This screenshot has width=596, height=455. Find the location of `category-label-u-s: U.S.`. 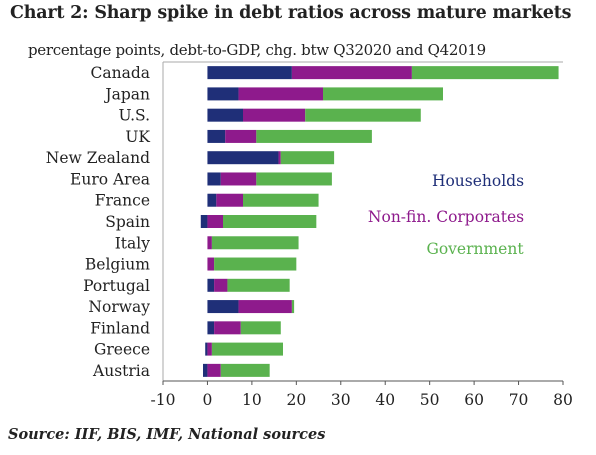

category-label-u-s: U.S. is located at coordinates (134, 116).